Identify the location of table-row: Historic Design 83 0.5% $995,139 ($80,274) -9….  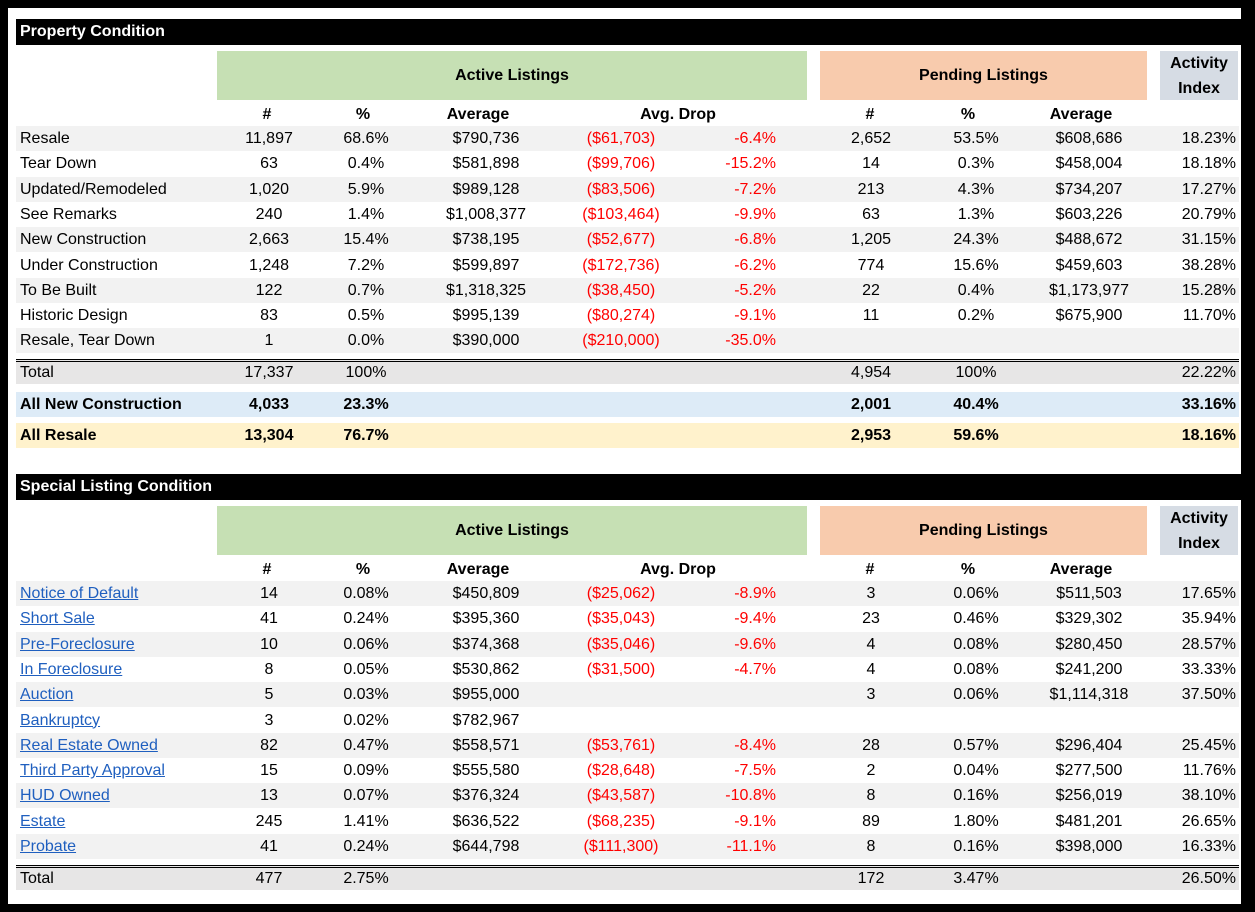
(627, 315).